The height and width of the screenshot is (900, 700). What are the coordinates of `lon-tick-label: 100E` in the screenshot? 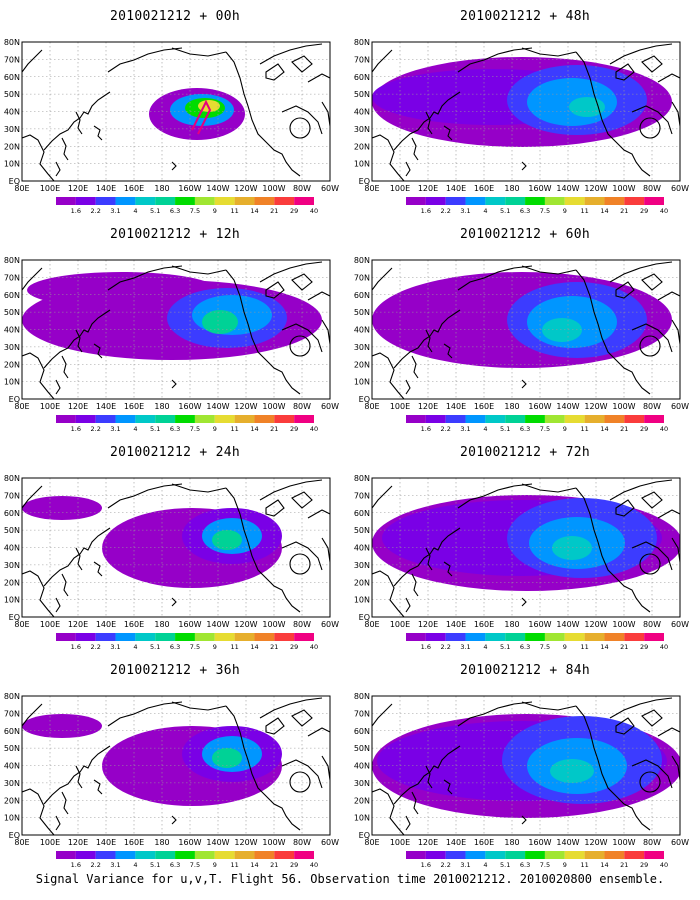 It's located at (50, 624).